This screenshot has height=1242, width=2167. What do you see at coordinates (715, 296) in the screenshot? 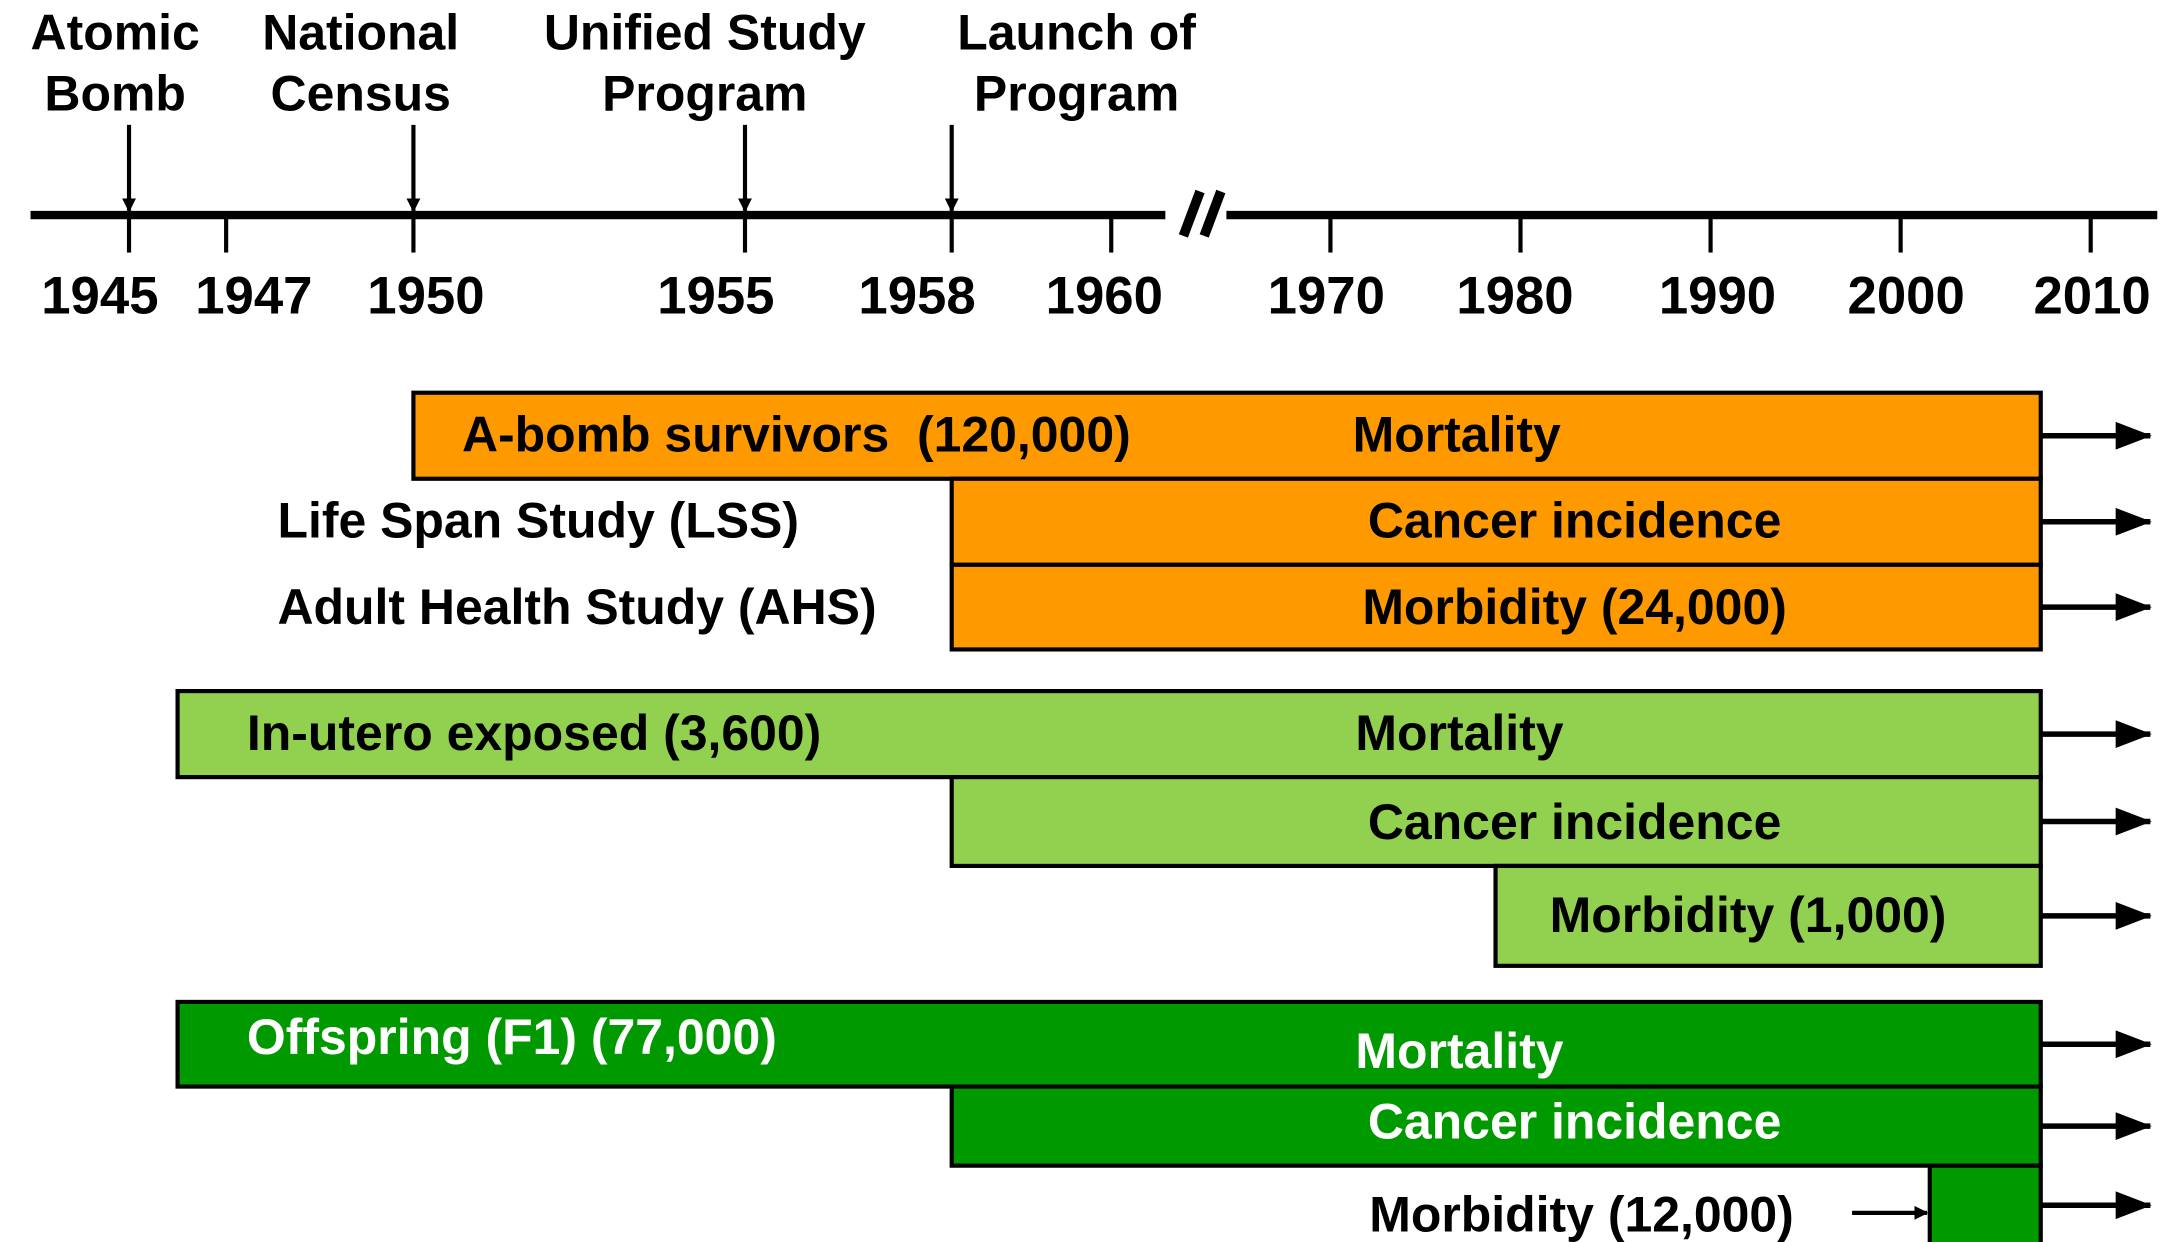
I see `tick-label: 1955` at bounding box center [715, 296].